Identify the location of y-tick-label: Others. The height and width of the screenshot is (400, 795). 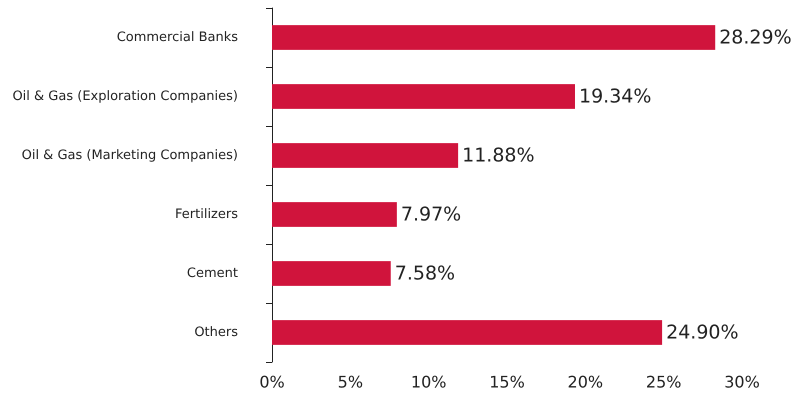
(216, 332).